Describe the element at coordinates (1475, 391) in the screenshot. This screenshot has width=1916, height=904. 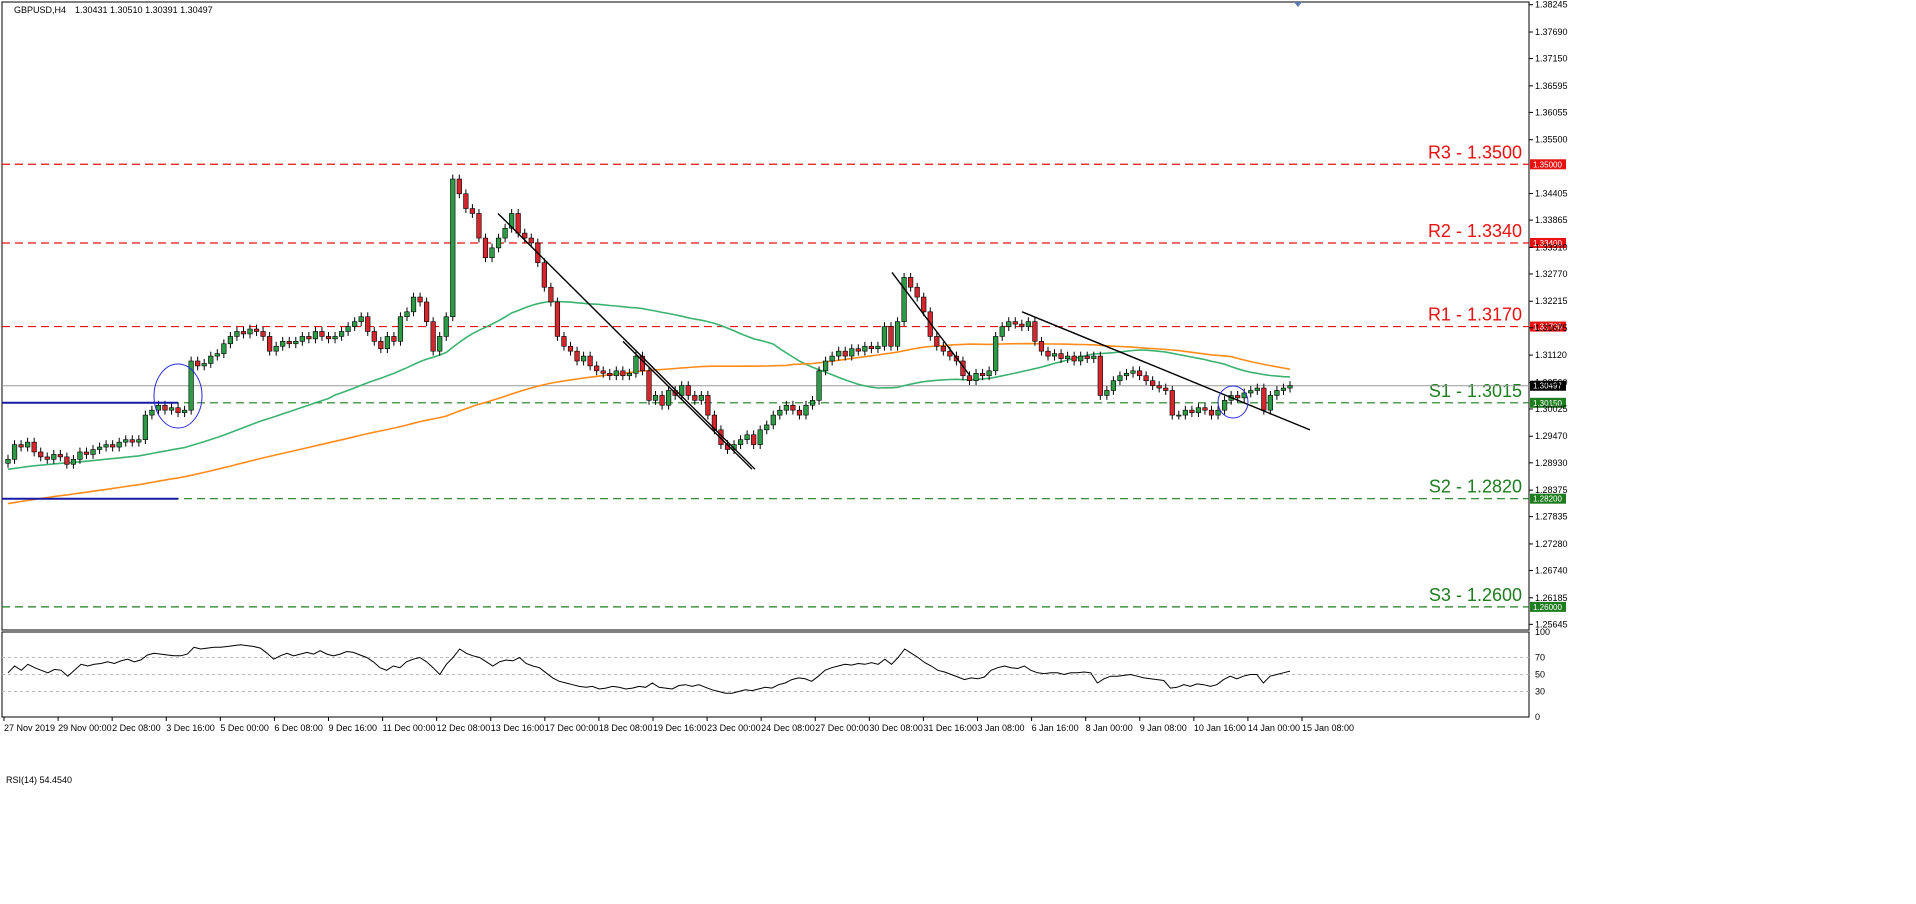
I see `level-label: S1 - 1.3015` at that location.